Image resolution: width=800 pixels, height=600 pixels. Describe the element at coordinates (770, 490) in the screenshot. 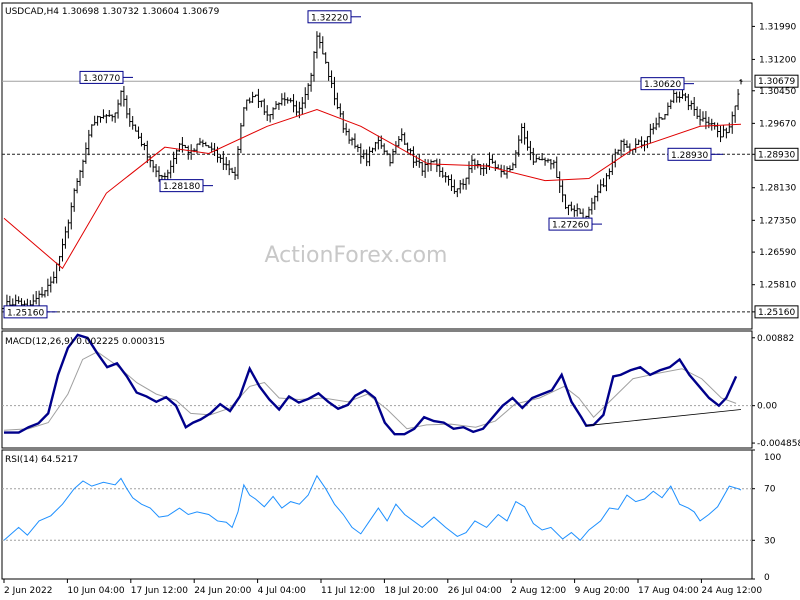

I see `rsi-tick-label: 70` at that location.